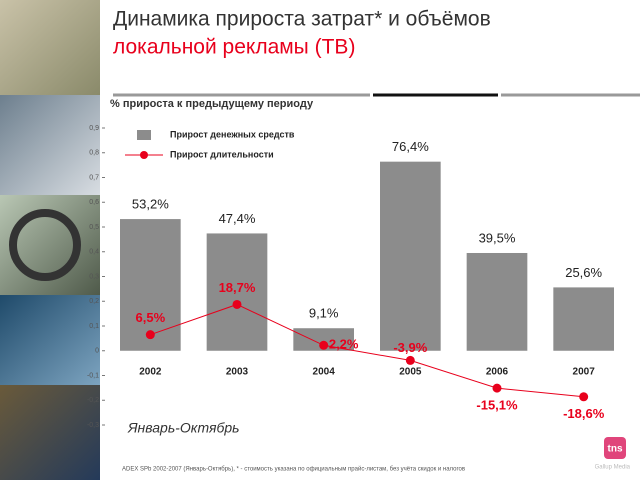 This screenshot has height=480, width=640. I want to click on bar-value-label: 76,4%, so click(410, 146).